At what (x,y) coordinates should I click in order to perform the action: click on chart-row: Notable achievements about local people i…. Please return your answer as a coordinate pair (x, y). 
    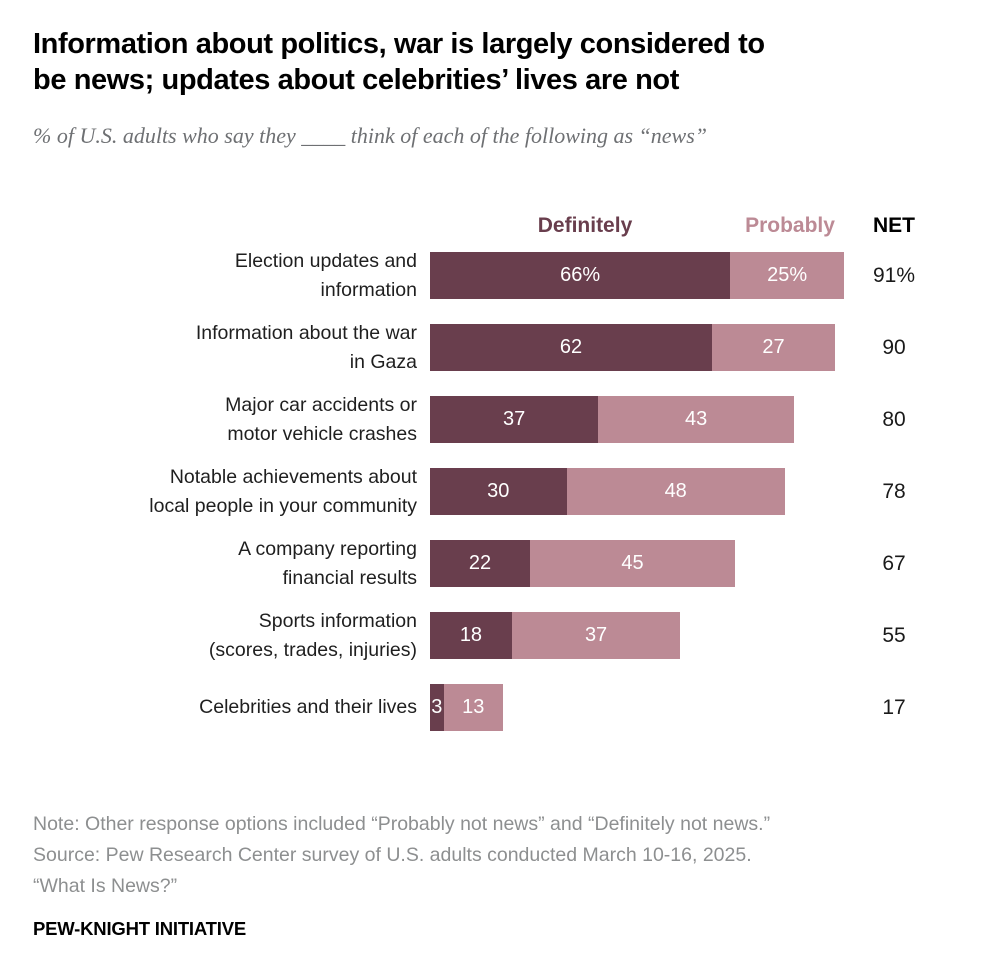
    Looking at the image, I should click on (496, 491).